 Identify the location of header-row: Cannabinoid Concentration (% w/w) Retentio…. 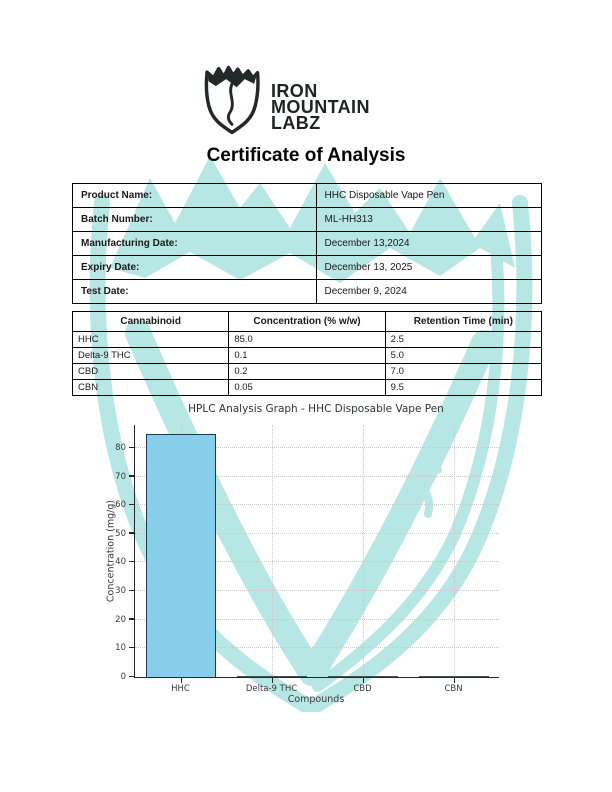
(307, 321).